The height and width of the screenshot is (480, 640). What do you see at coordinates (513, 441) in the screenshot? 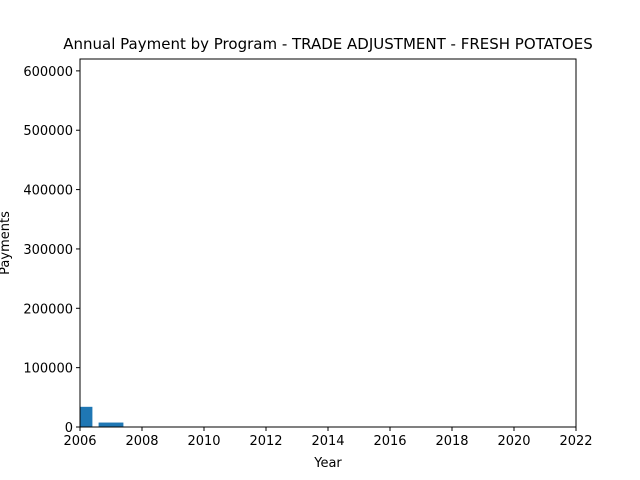
I see `x-tick-label: 2020` at bounding box center [513, 441].